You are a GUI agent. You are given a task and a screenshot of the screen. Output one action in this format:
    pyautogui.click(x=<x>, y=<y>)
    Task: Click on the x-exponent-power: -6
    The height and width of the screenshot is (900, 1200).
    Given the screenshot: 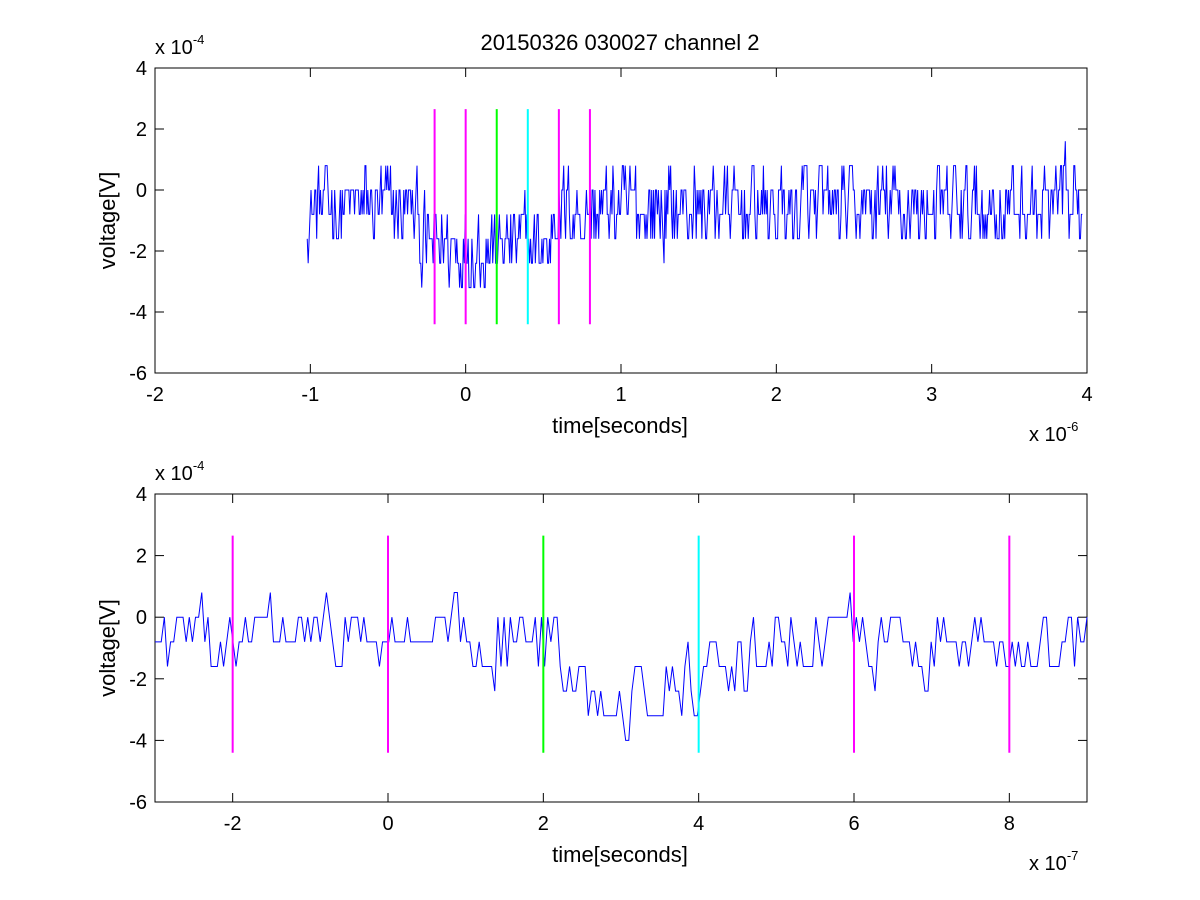 What is the action you would take?
    pyautogui.click(x=1073, y=426)
    